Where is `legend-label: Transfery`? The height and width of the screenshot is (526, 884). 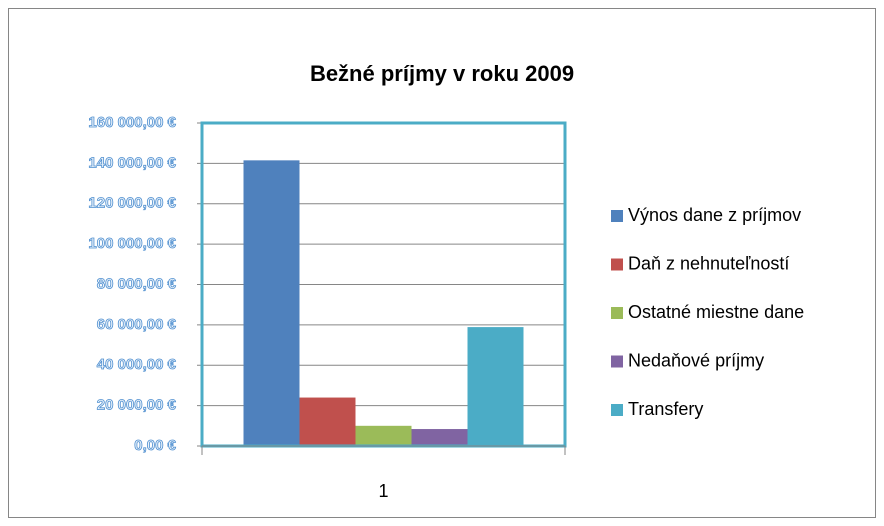
legend-label: Transfery is located at coordinates (665, 409).